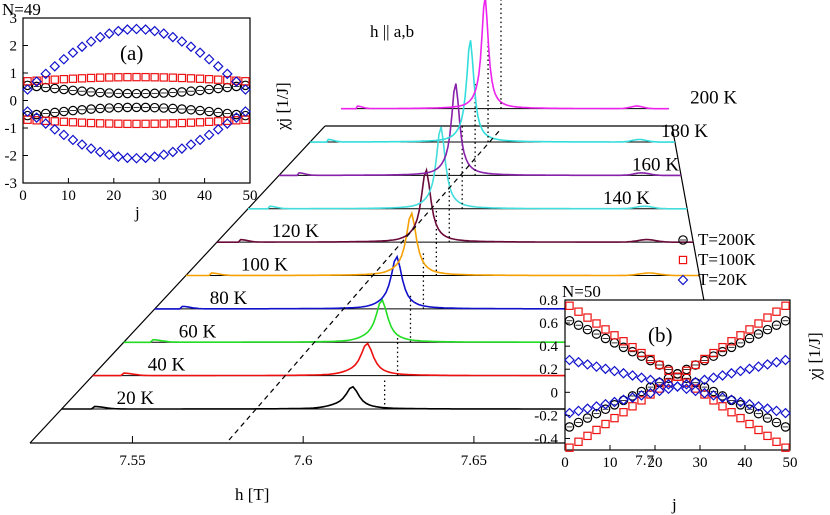 The height and width of the screenshot is (515, 830). I want to click on series-curve, so click(480, 130).